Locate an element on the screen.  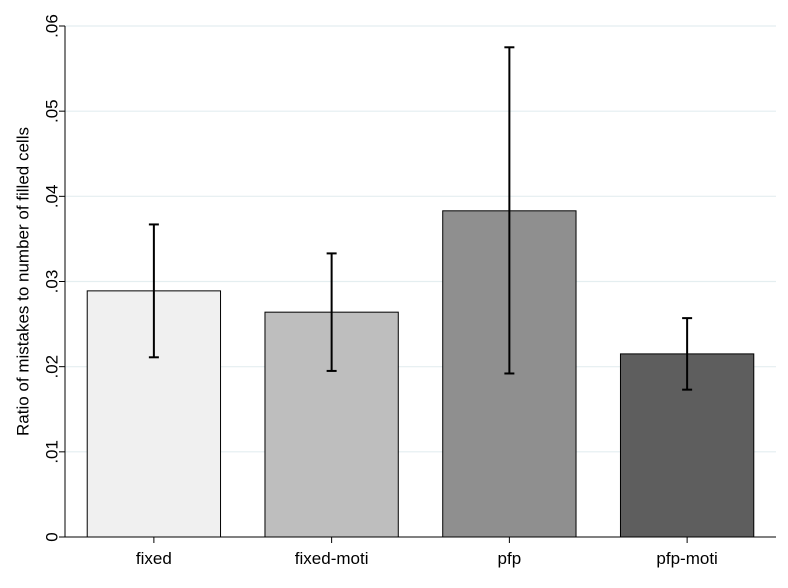
y-tick-labels: 0 .01 .02 .03 .04 .05 .06 is located at coordinates (54, 278).